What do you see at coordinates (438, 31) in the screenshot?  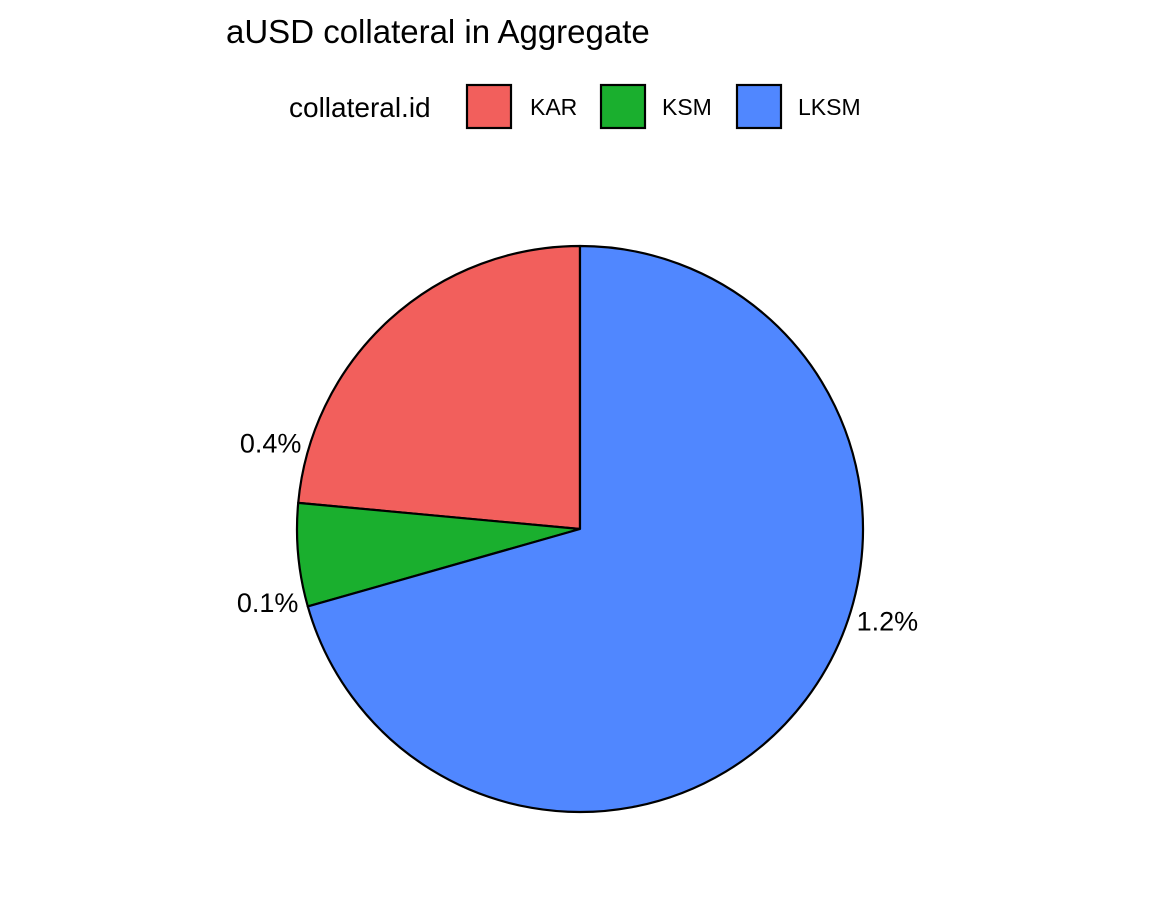 I see `chart-title: aUSD collateral in Aggregate` at bounding box center [438, 31].